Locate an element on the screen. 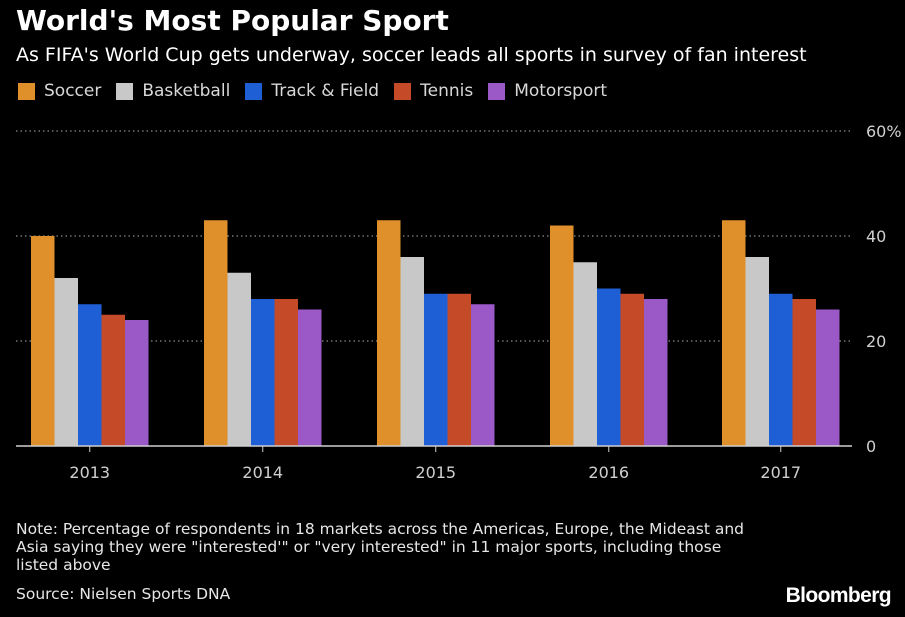 Image resolution: width=905 pixels, height=617 pixels. chart-source: Source: Nielsen Sports DNA is located at coordinates (123, 594).